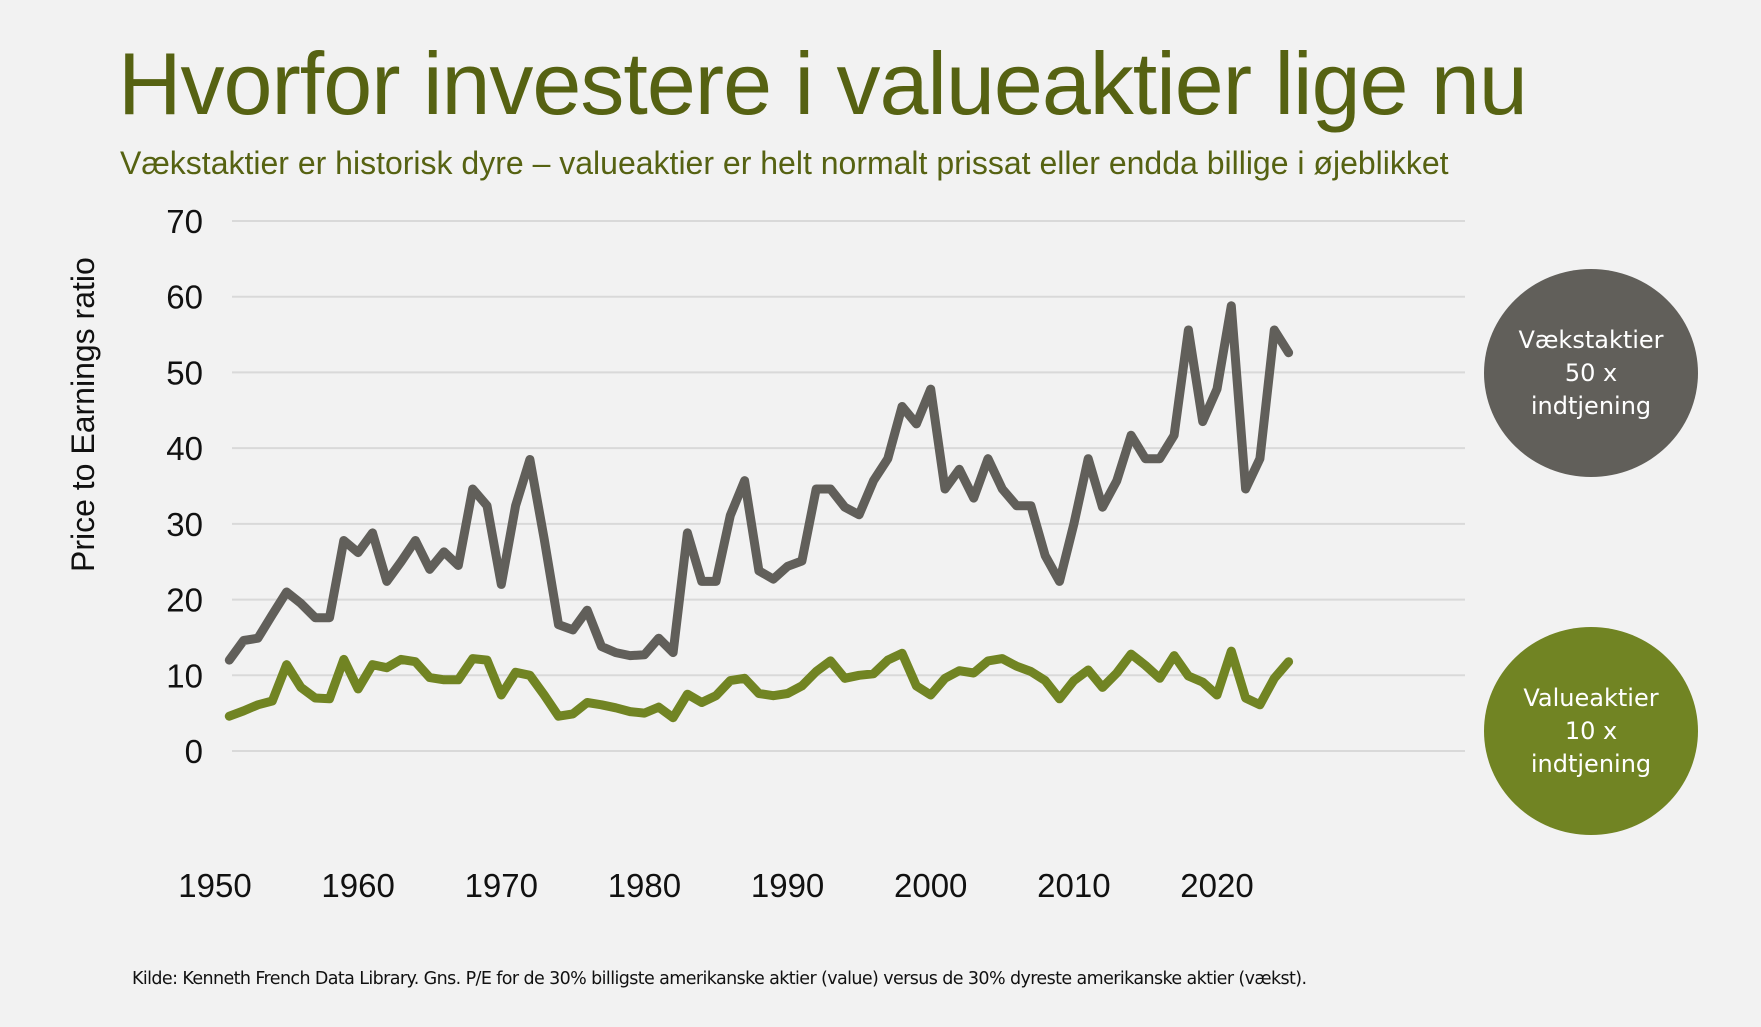 The image size is (1761, 1027). What do you see at coordinates (1591, 339) in the screenshot?
I see `callout-growth-line1: Vækstaktier` at bounding box center [1591, 339].